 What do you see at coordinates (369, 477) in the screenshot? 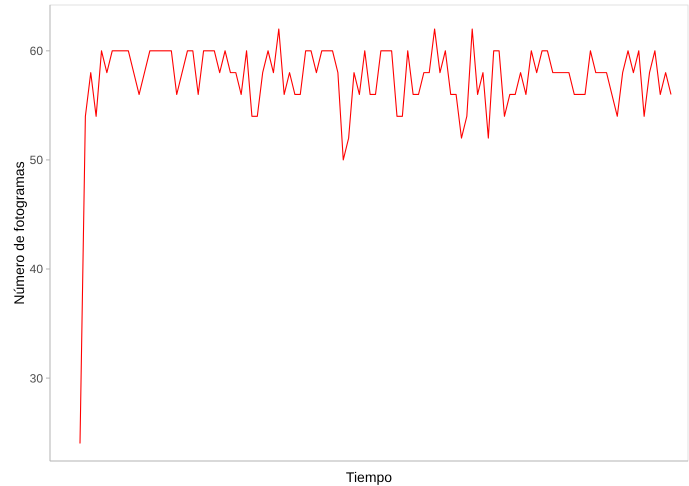
I see `x-axis-title: Tiempo` at bounding box center [369, 477].